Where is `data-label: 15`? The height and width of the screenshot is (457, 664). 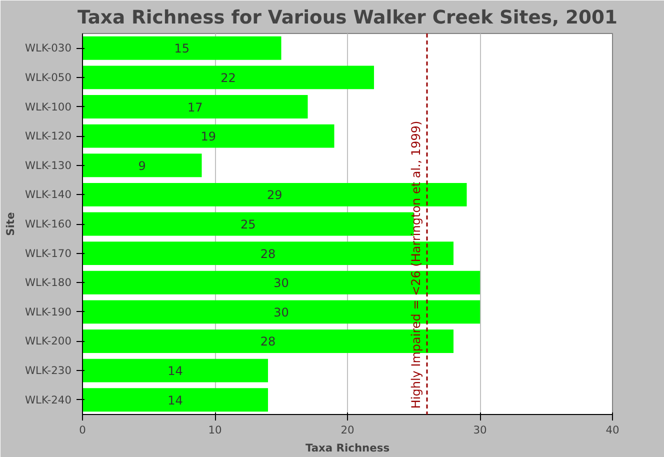 data-label: 15 is located at coordinates (182, 49).